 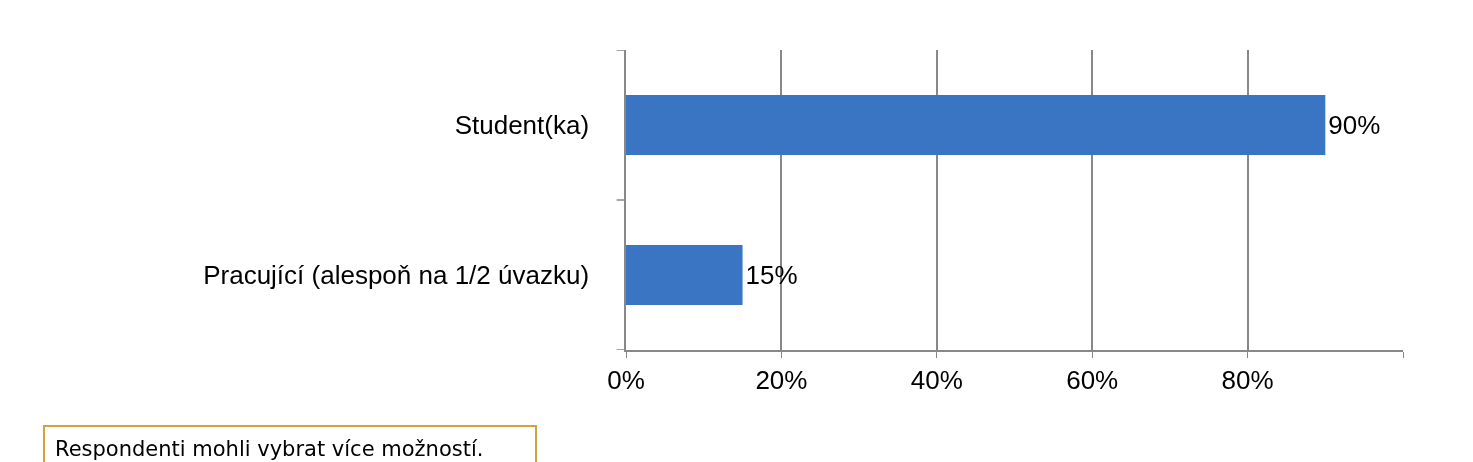 What do you see at coordinates (396, 275) in the screenshot?
I see `y-tick-label: Pracující (alespoň na 1/2 úvazku)` at bounding box center [396, 275].